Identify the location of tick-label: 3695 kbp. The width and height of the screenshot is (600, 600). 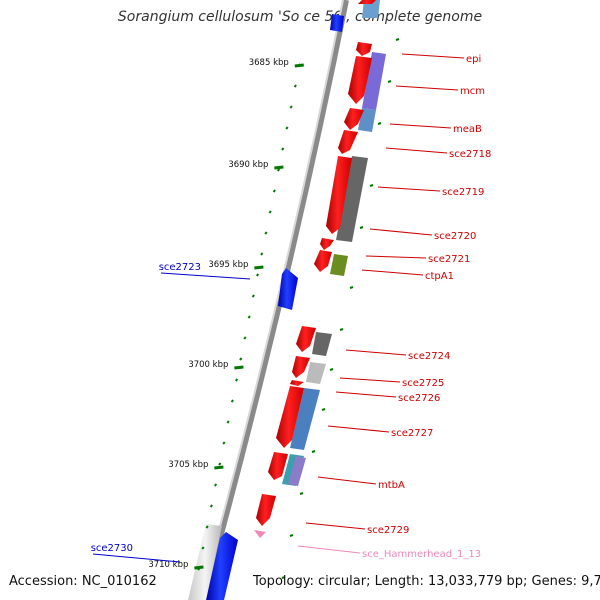
(228, 265).